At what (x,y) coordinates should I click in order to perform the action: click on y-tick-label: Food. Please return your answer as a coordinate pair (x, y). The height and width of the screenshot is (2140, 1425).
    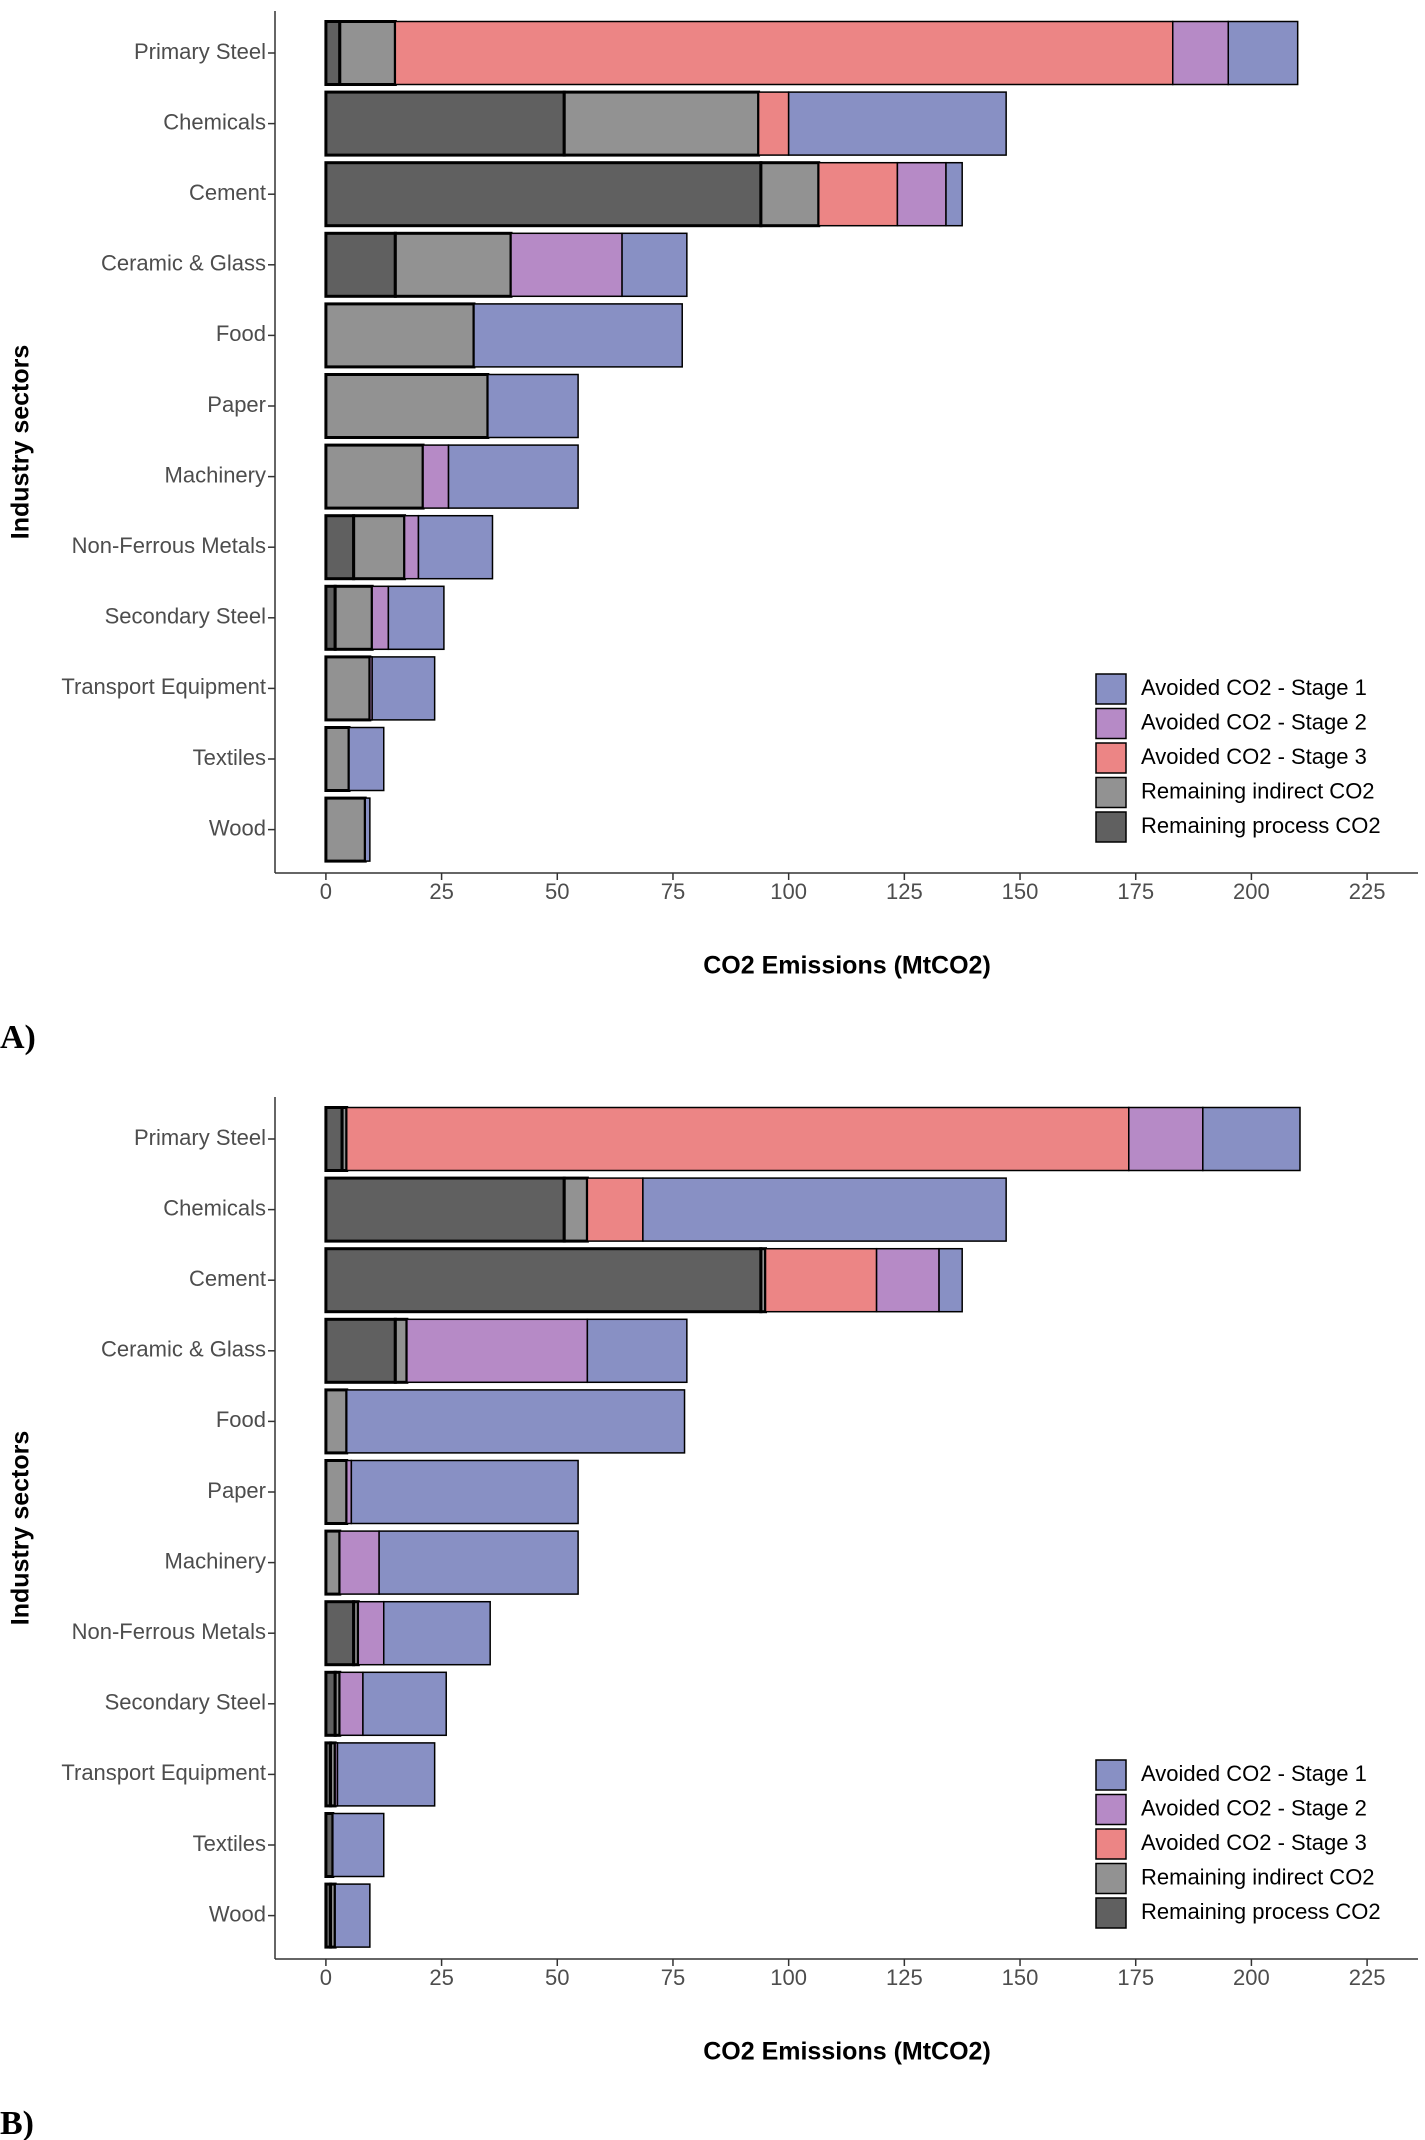
    Looking at the image, I should click on (241, 333).